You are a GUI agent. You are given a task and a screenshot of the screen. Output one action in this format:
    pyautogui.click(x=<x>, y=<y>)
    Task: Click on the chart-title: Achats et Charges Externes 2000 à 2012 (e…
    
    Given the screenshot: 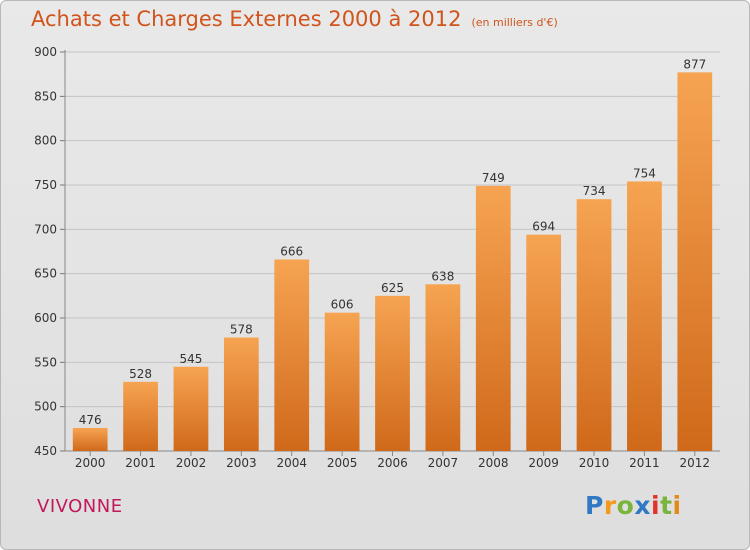 What is the action you would take?
    pyautogui.click(x=294, y=19)
    